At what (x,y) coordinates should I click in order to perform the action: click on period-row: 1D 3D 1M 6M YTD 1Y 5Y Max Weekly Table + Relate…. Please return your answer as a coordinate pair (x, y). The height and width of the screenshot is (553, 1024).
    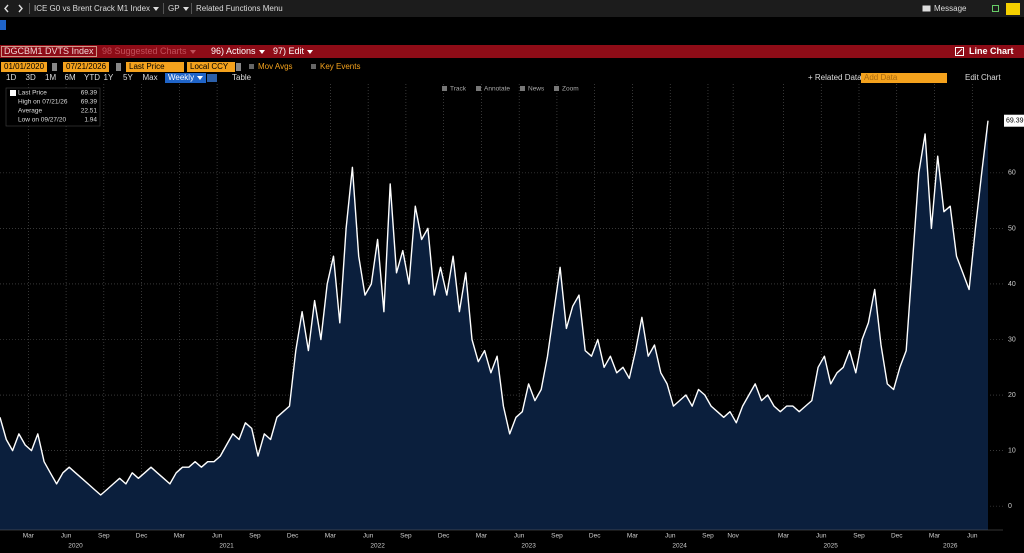
    Looking at the image, I should click on (512, 78).